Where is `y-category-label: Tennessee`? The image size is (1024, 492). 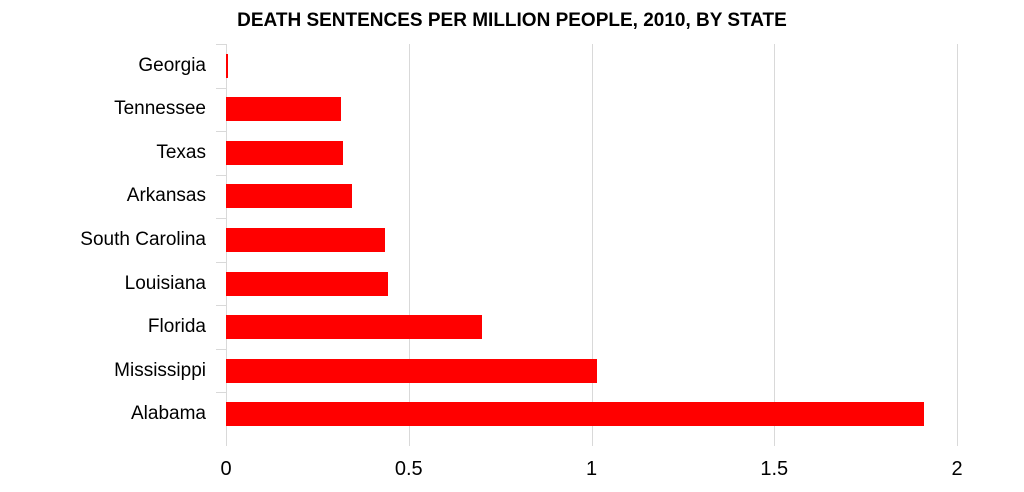 y-category-label: Tennessee is located at coordinates (160, 109).